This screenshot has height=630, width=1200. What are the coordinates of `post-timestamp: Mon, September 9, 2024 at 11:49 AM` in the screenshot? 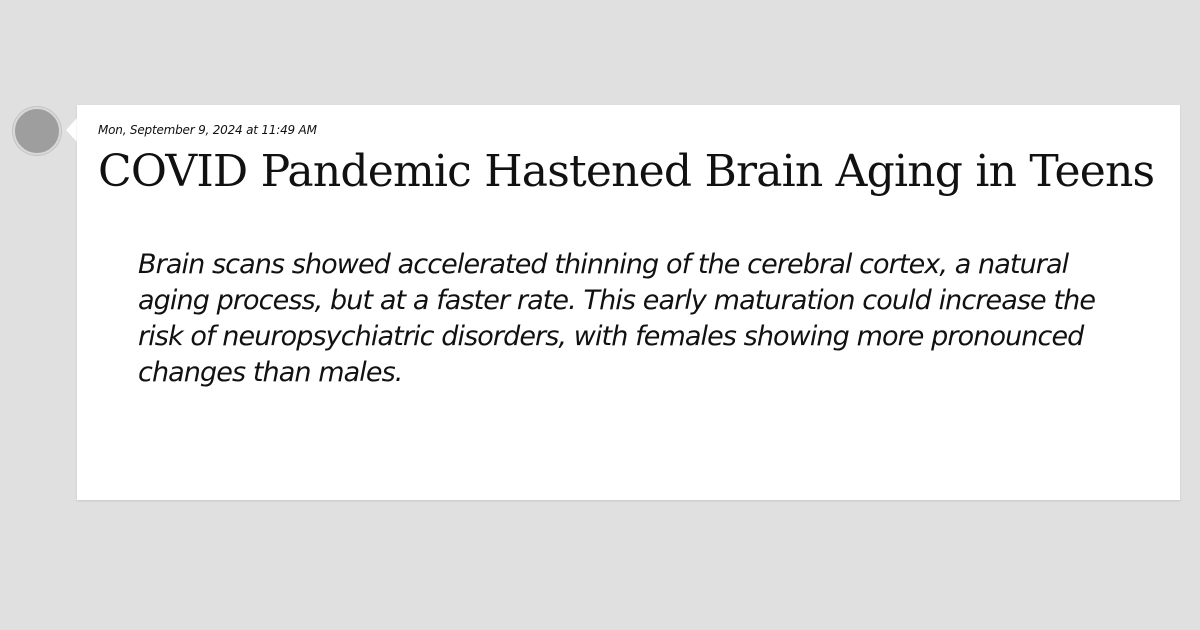 It's located at (207, 130).